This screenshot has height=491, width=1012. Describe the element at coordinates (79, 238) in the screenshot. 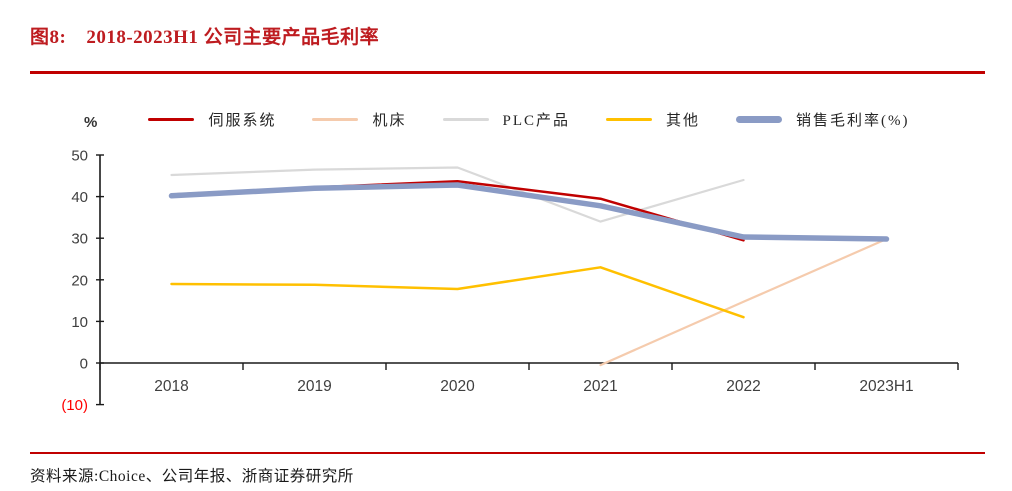

I see `y-tick-label: 30` at that location.